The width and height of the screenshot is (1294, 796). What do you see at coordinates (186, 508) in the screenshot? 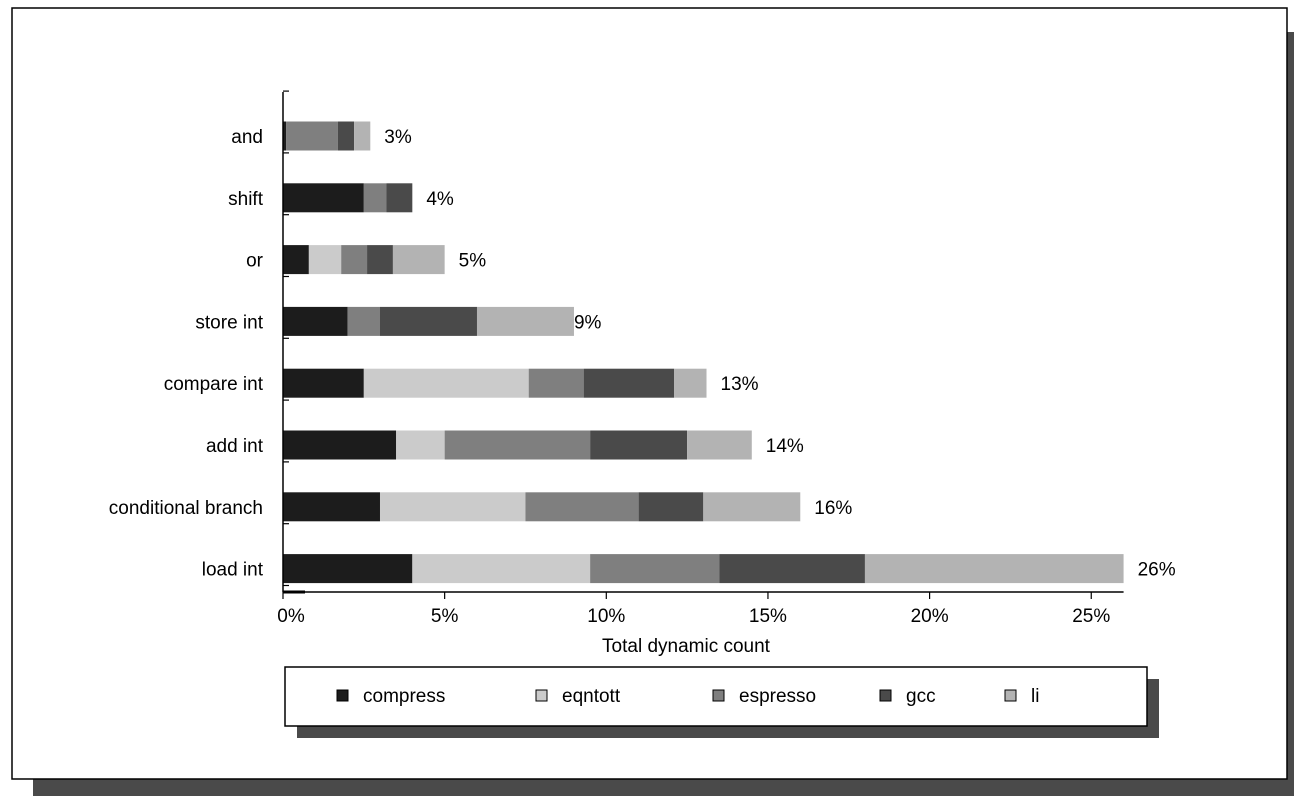
I see `category-label-conditional-branch: conditional branch` at bounding box center [186, 508].